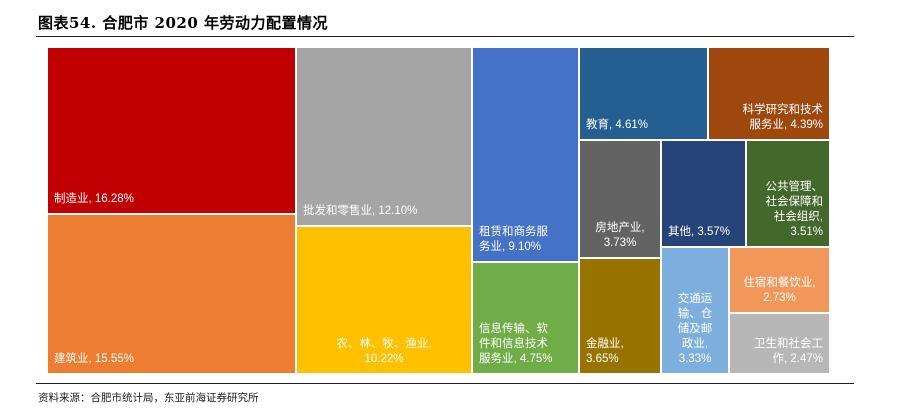  I want to click on source-divider, so click(445, 383).